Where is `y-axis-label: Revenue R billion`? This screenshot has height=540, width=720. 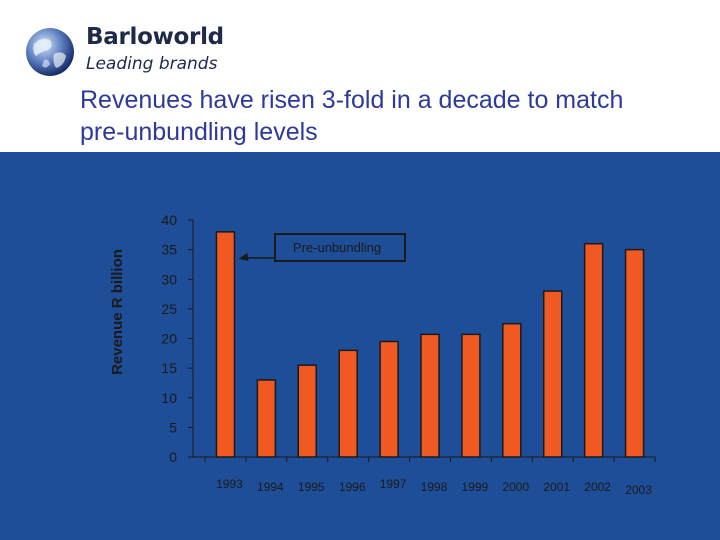
y-axis-label: Revenue R billion is located at coordinates (117, 312).